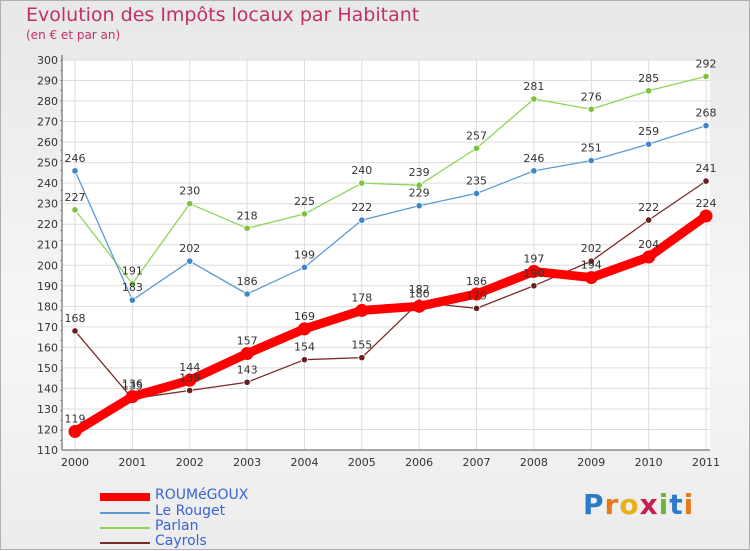 The height and width of the screenshot is (551, 750). Describe the element at coordinates (132, 271) in the screenshot. I see `data-label-parlan: 191` at that location.